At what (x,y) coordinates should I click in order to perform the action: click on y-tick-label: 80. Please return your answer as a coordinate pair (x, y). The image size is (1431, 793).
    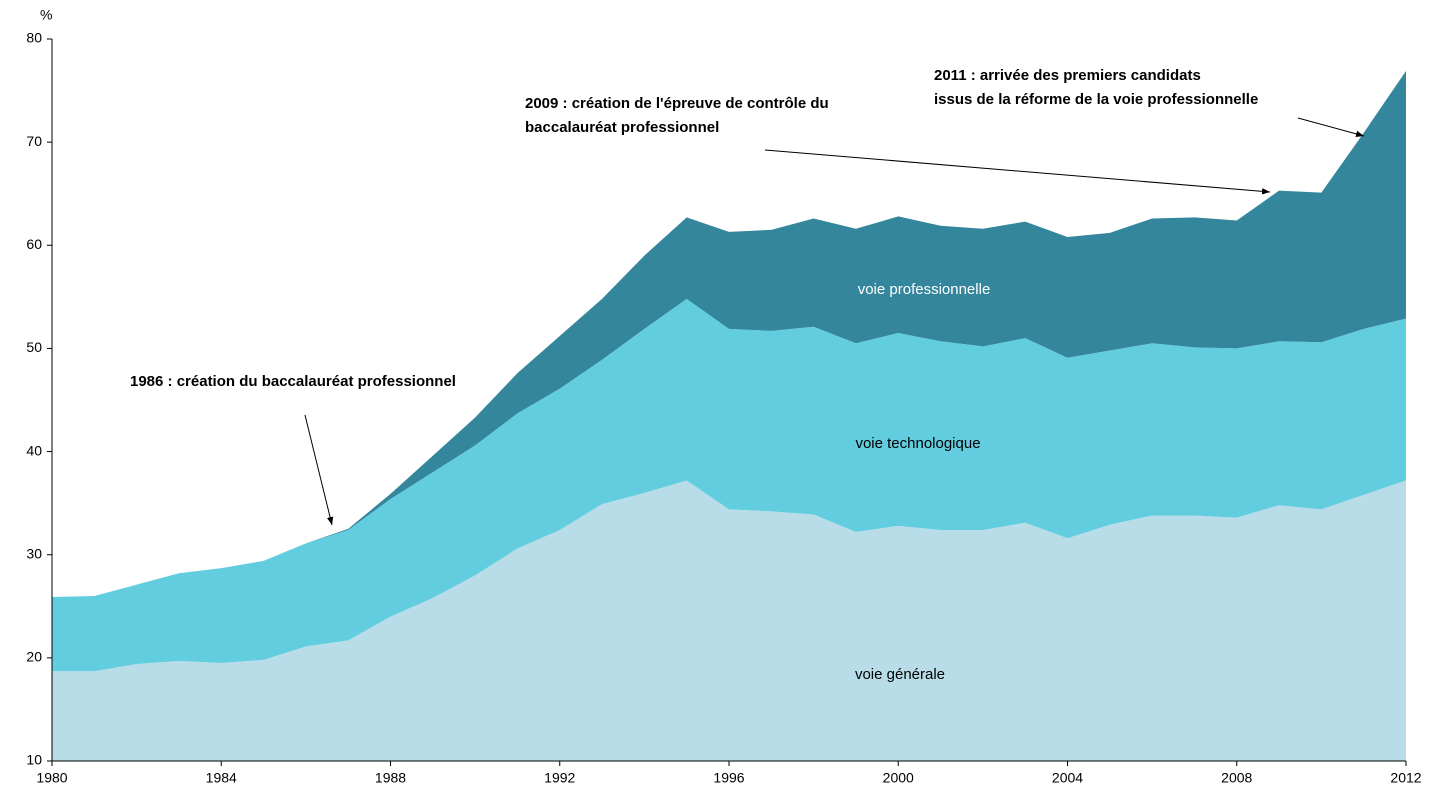
    Looking at the image, I should click on (34, 38).